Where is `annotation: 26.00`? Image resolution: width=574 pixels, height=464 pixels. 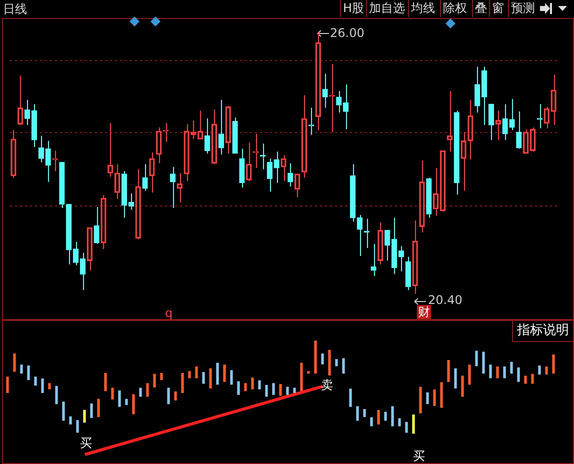 annotation: 26.00 is located at coordinates (347, 33).